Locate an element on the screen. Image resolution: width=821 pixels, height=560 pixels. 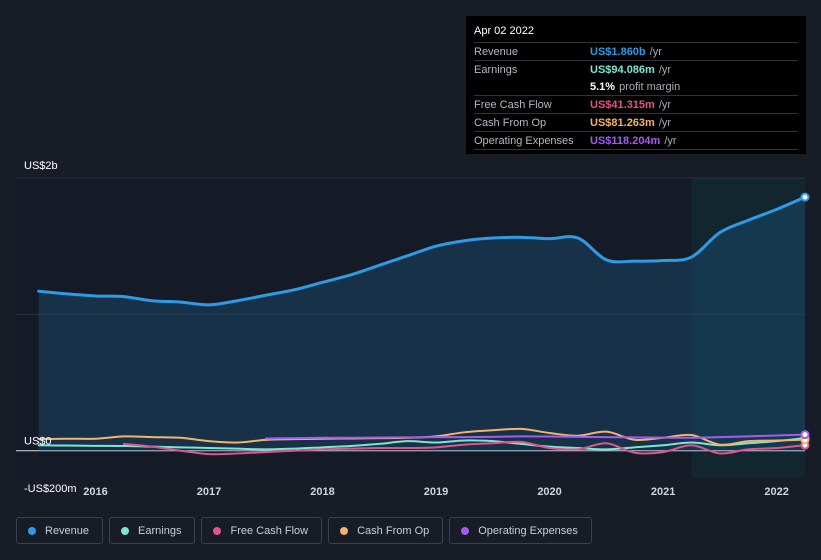
x-tick-label: 2021 is located at coordinates (663, 492).